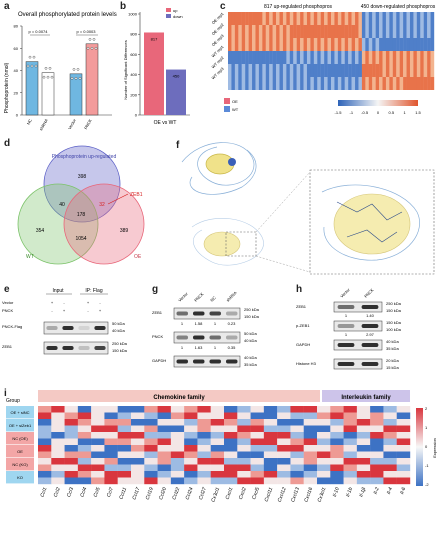 The width and height of the screenshot is (439, 550). What do you see at coordinates (137, 493) in the screenshot?
I see `i-gene-label: Ccl17` at bounding box center [137, 493].